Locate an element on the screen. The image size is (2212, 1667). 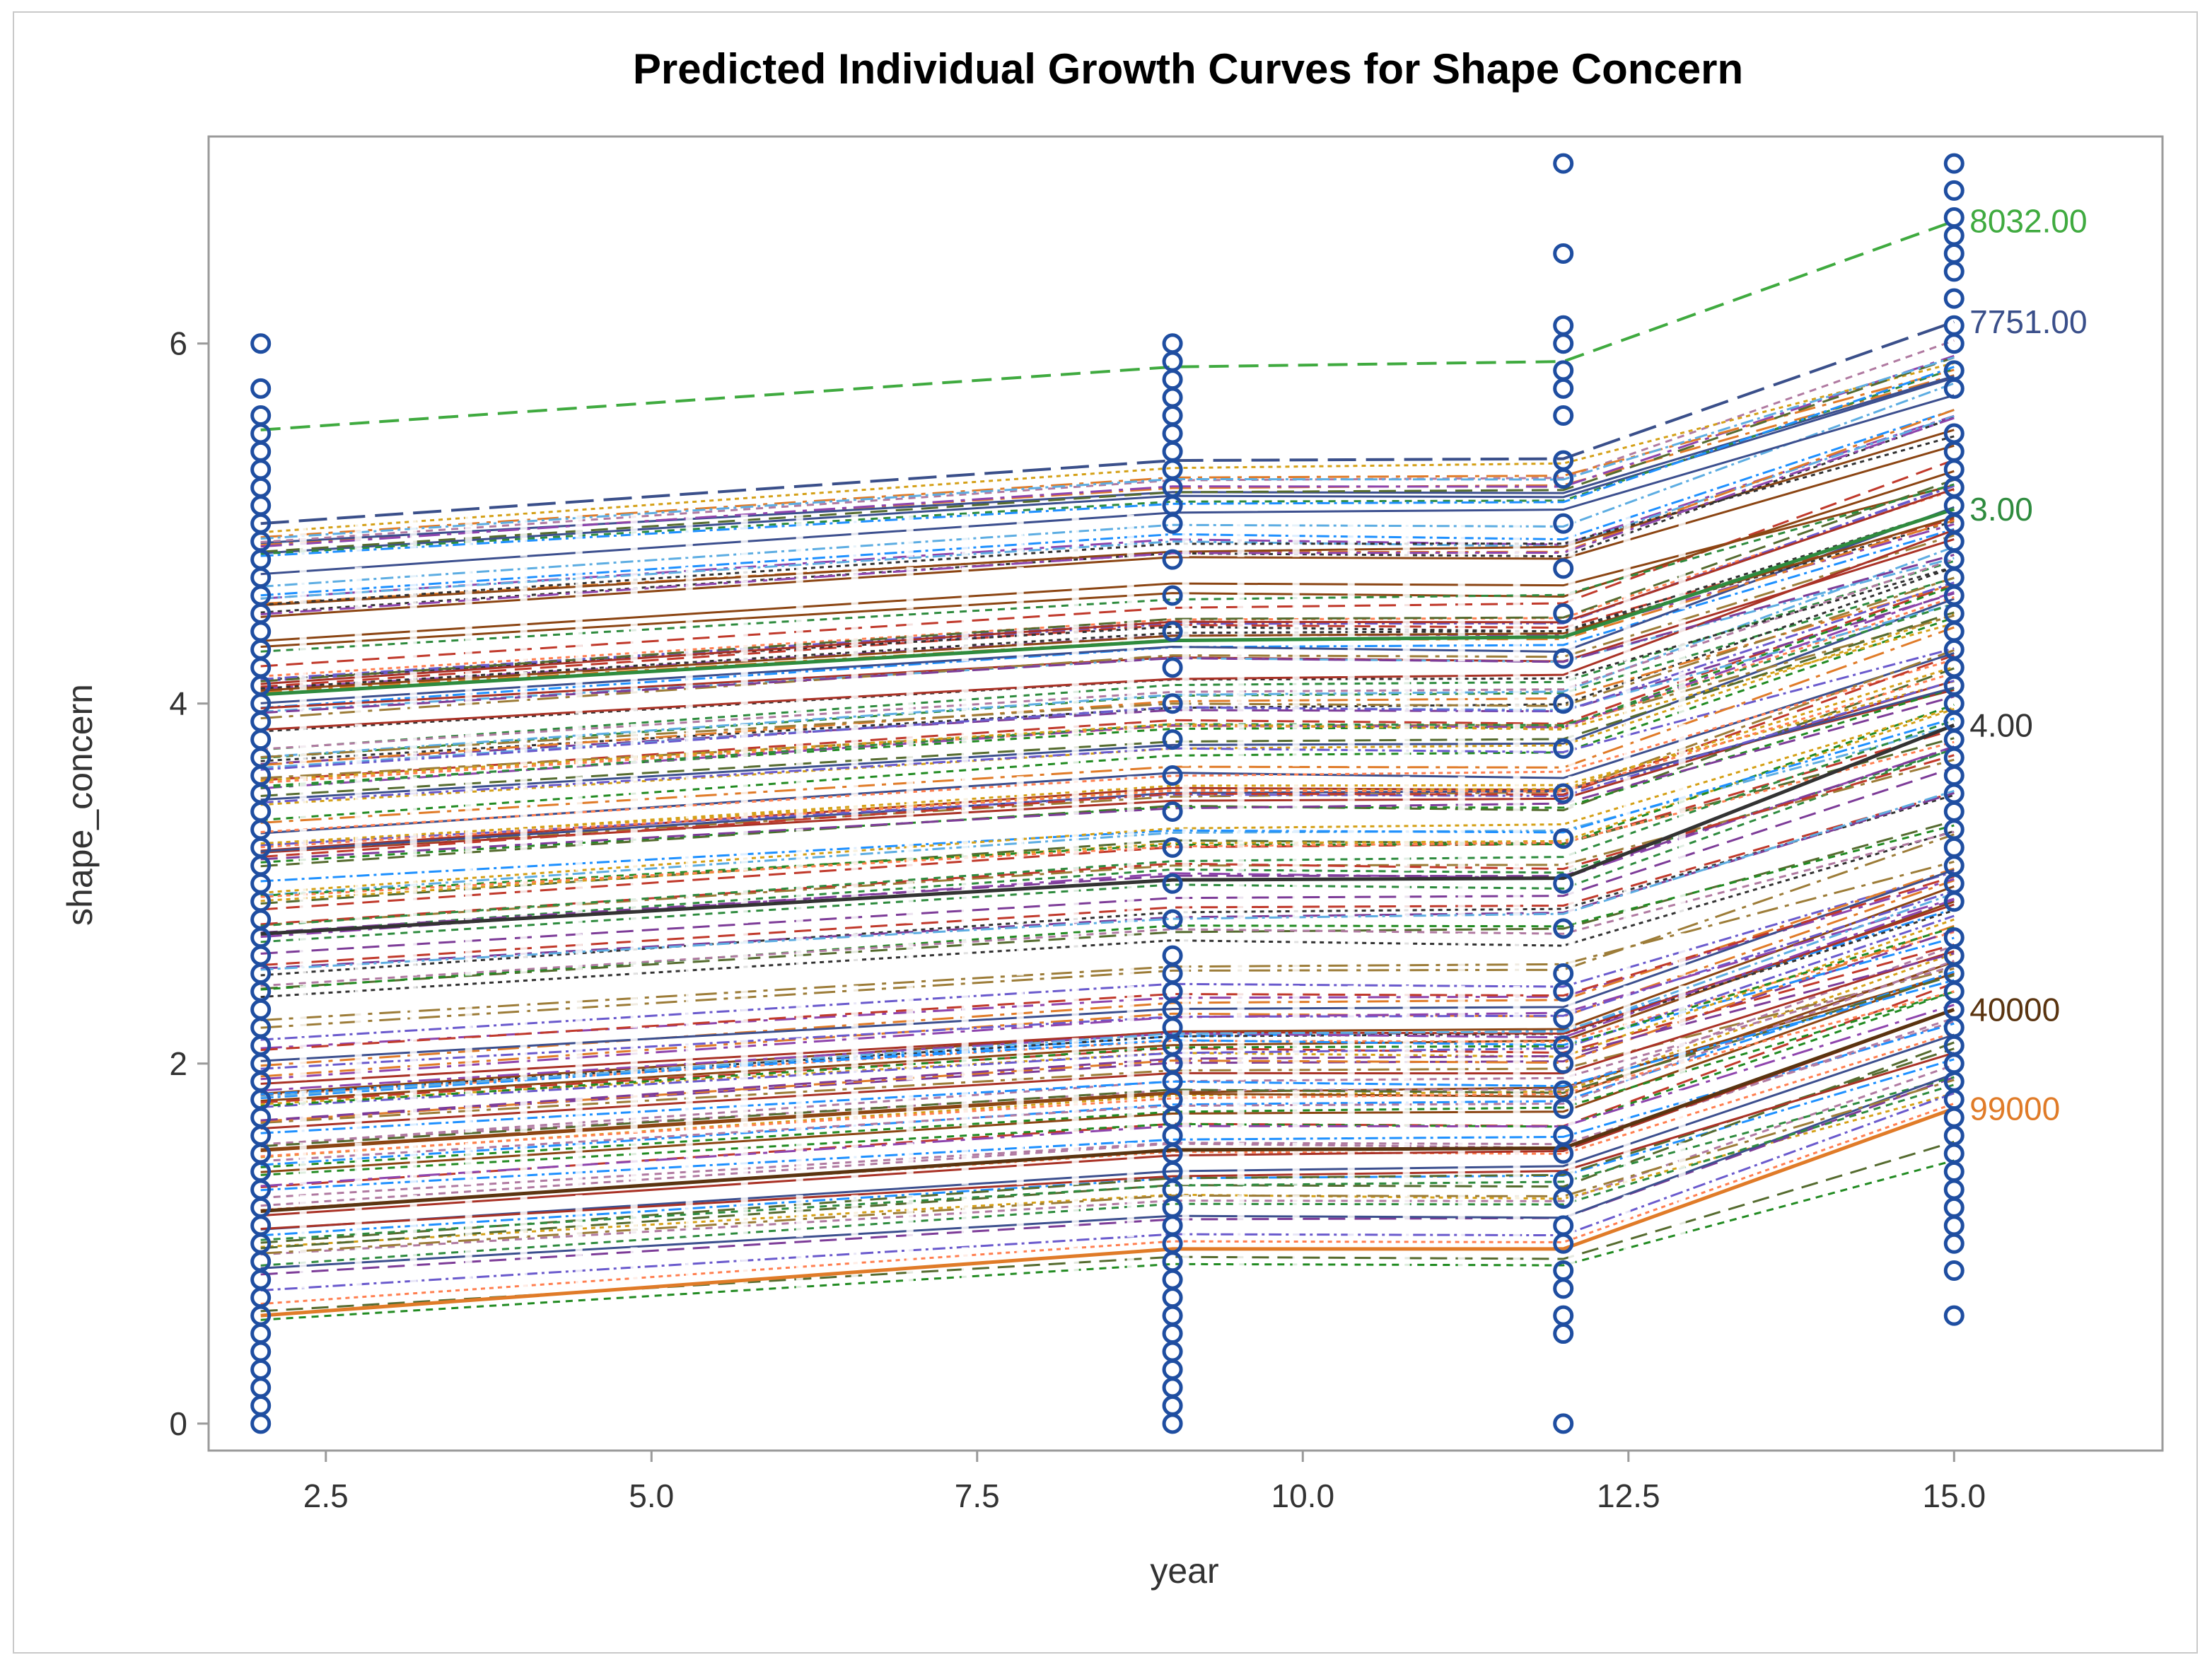
y-tick-label: 4 is located at coordinates (178, 703).